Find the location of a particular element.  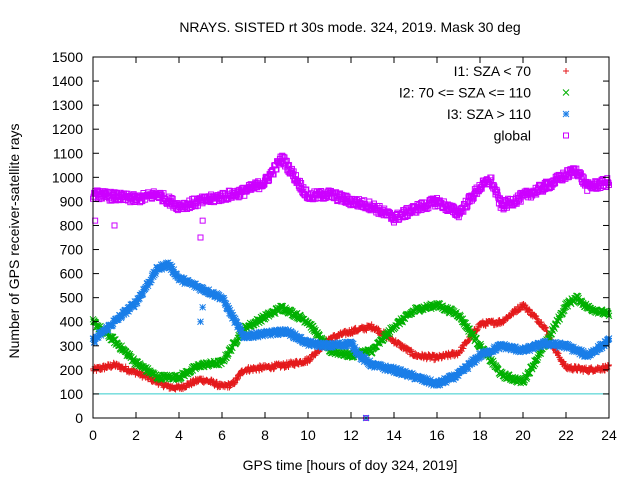

x-tick-label: 18 is located at coordinates (480, 435).